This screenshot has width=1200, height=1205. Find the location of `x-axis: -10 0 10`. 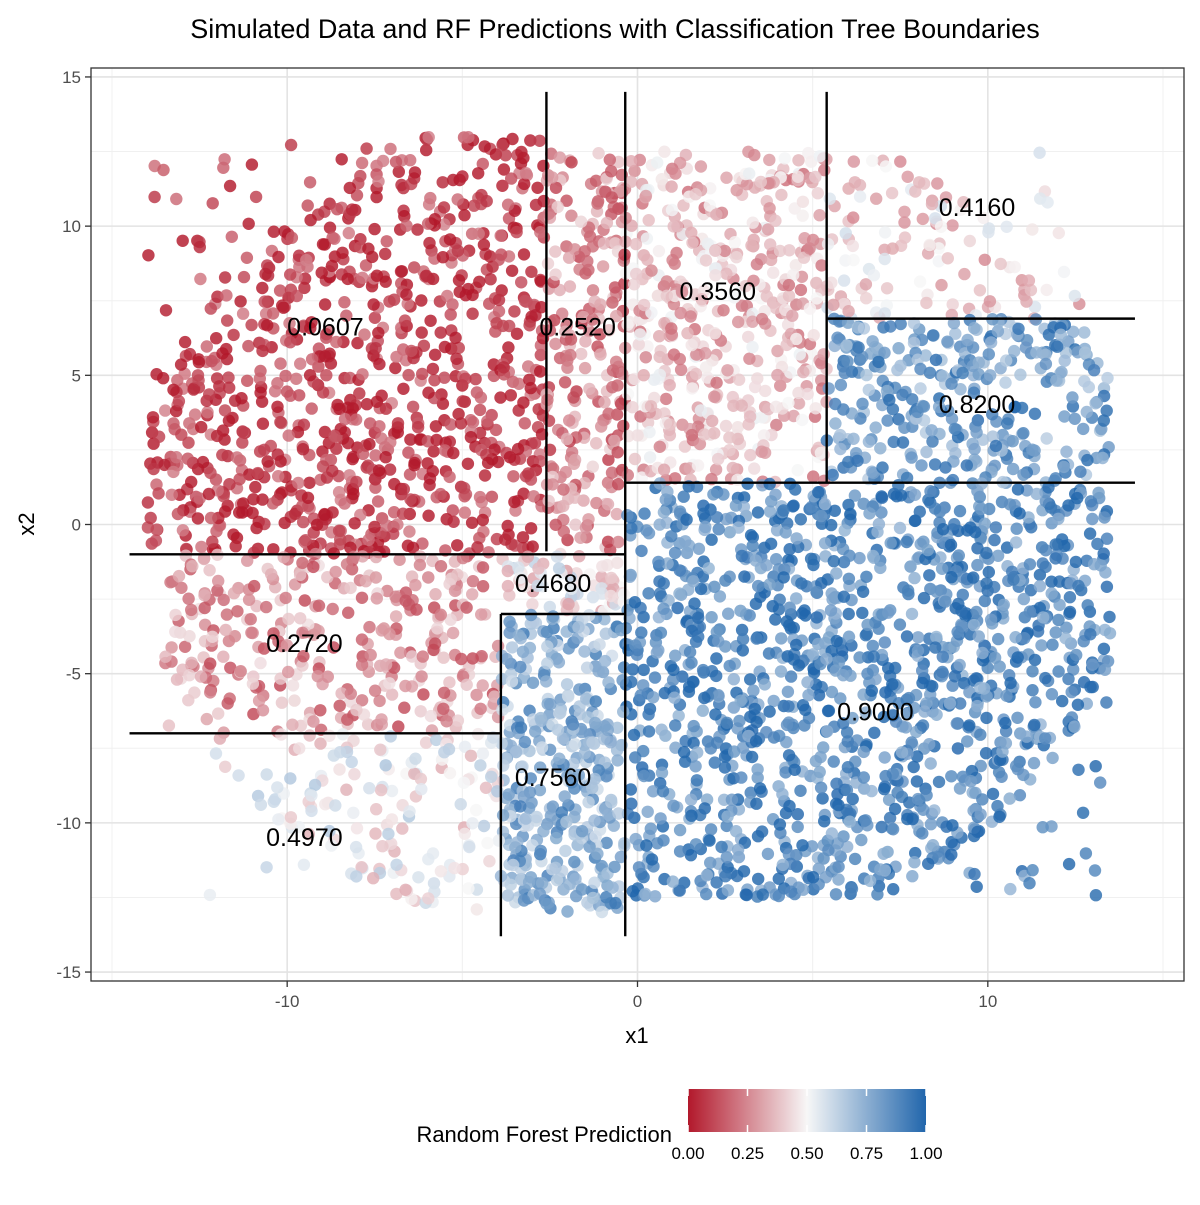

x-axis: -10 0 10 is located at coordinates (636, 996).